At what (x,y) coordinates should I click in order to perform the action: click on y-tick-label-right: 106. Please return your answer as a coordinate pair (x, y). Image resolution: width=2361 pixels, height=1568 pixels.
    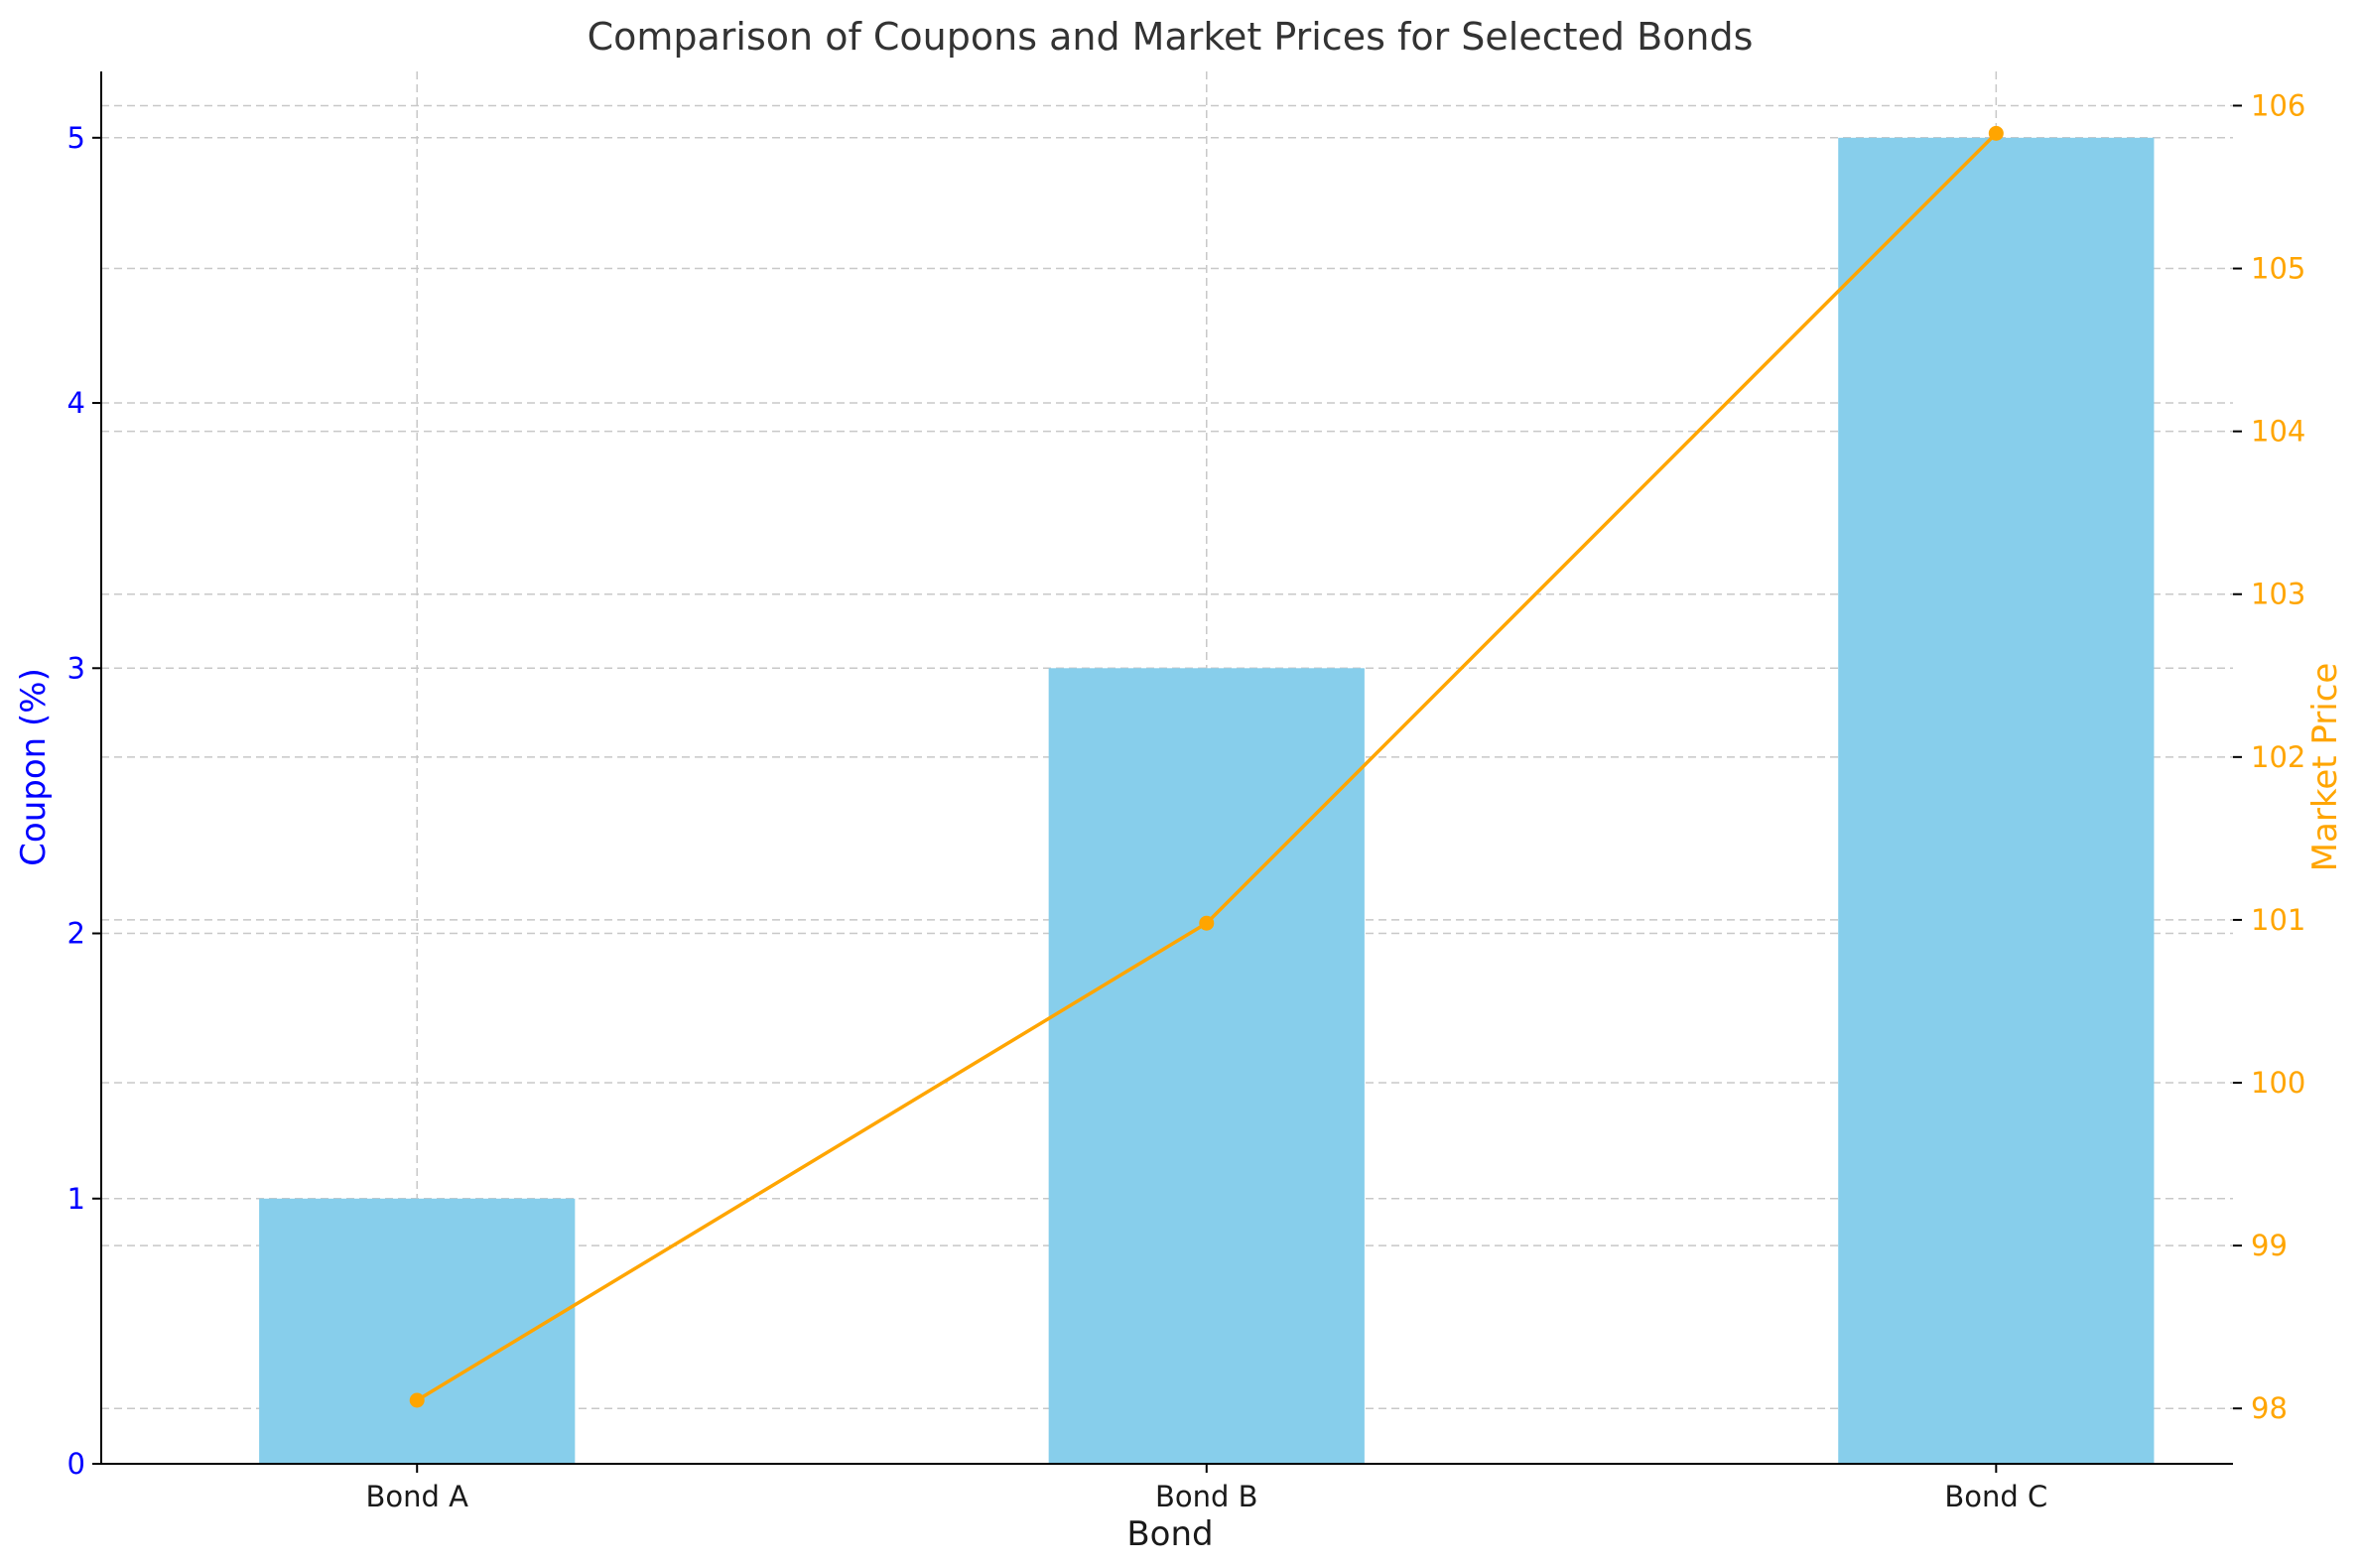
    Looking at the image, I should click on (2278, 105).